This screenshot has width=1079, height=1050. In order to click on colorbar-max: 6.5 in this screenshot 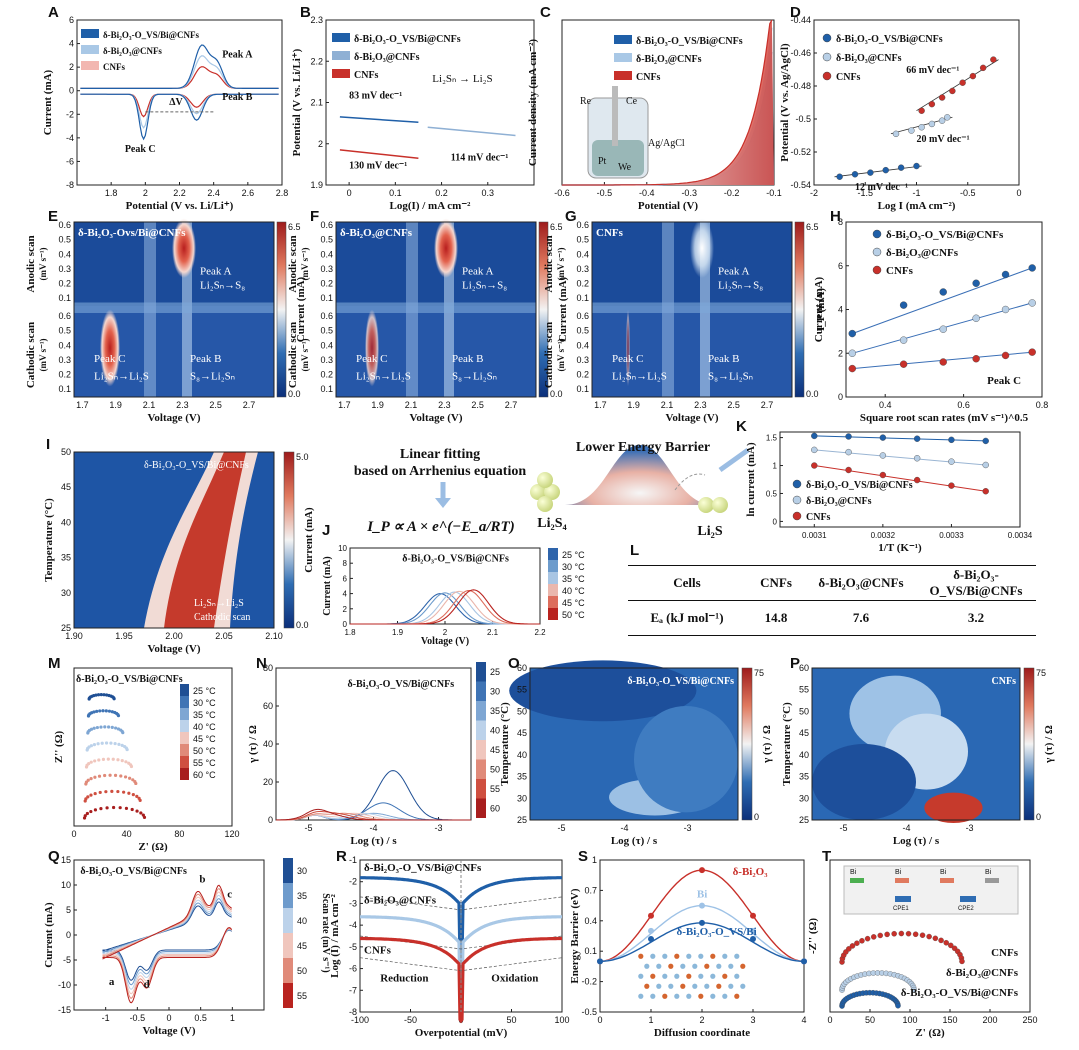, I will do `click(812, 227)`.